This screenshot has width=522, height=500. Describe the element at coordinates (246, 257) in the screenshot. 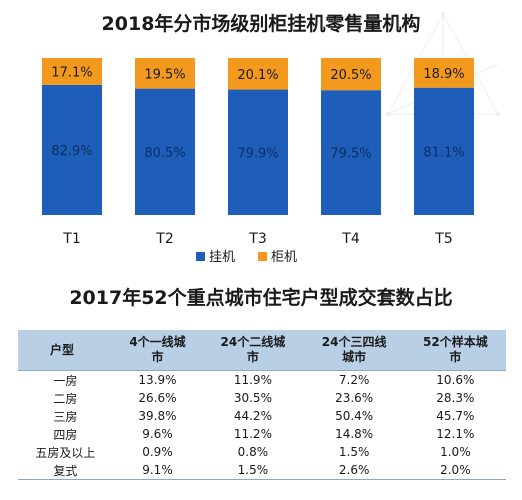

I see `chart-legend: 挂机 柜机` at that location.